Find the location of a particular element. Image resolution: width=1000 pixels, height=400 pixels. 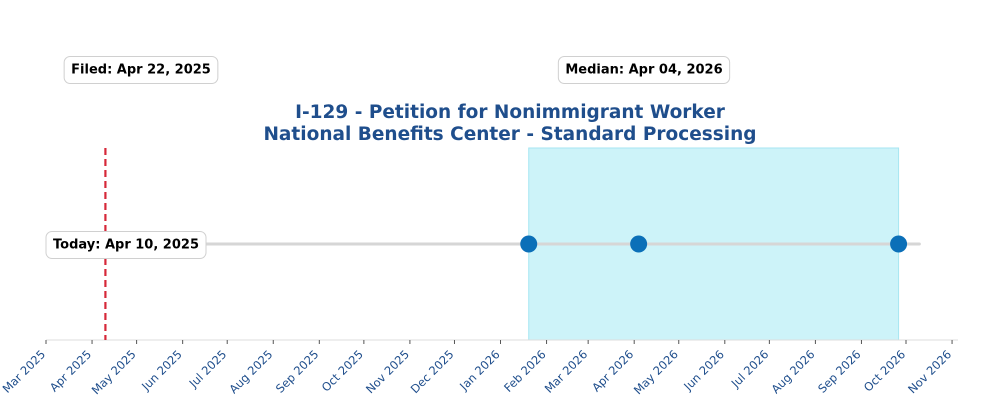

x-tick-label: Nov 2026 is located at coordinates (929, 371).